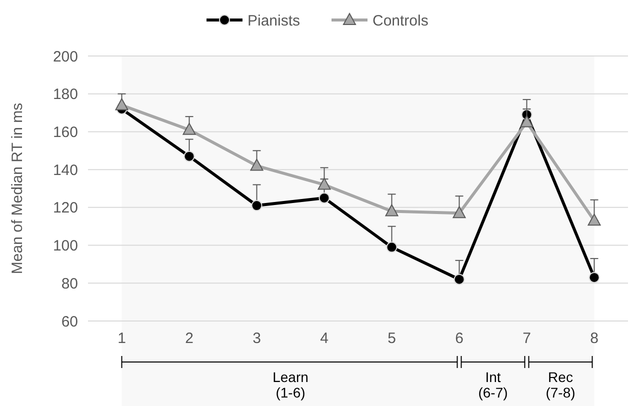  I want to click on band-label: Int (6-7), so click(493, 384).